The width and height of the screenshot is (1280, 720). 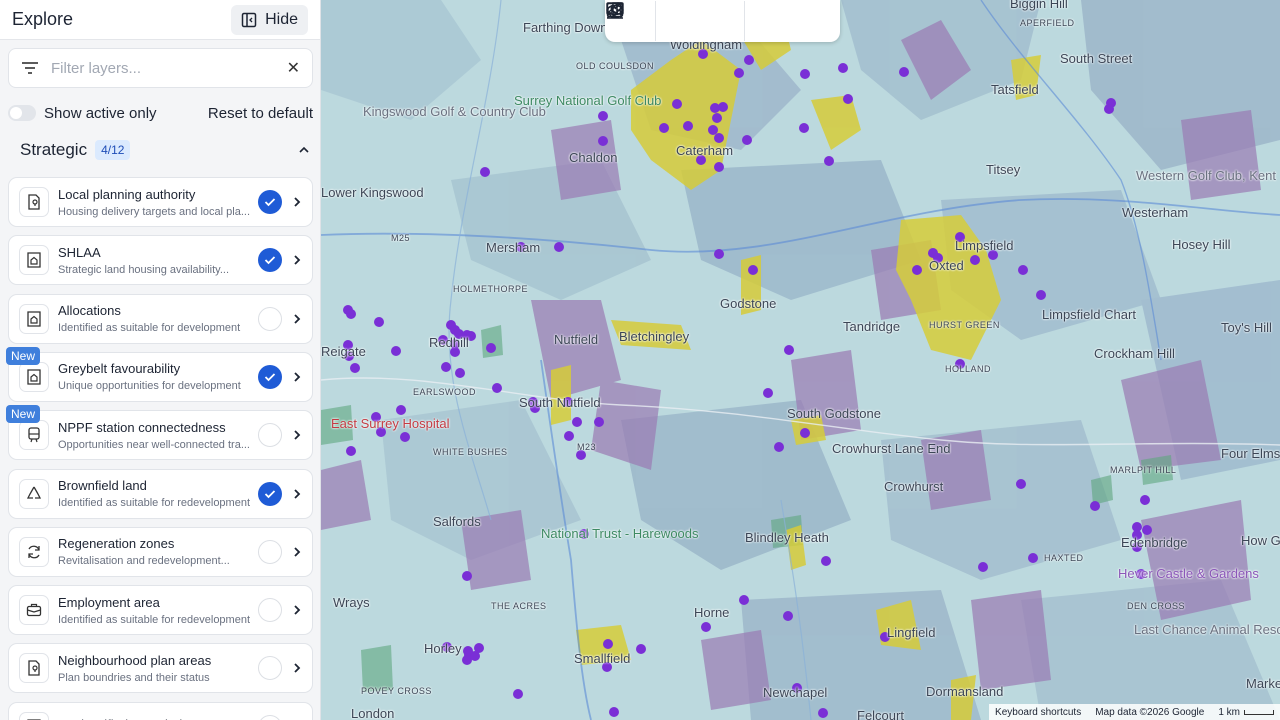 I want to click on map-label: South Godstone, so click(x=834, y=413).